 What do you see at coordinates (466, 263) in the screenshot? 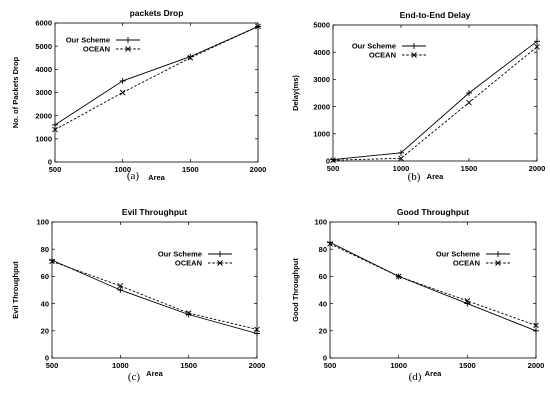
I see `legend-label-d-1: OCEAN` at bounding box center [466, 263].